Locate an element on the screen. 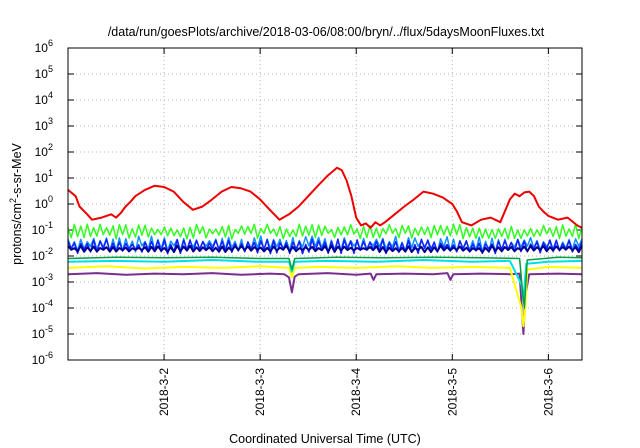  y-tick-label: 10² is located at coordinates (44, 150).